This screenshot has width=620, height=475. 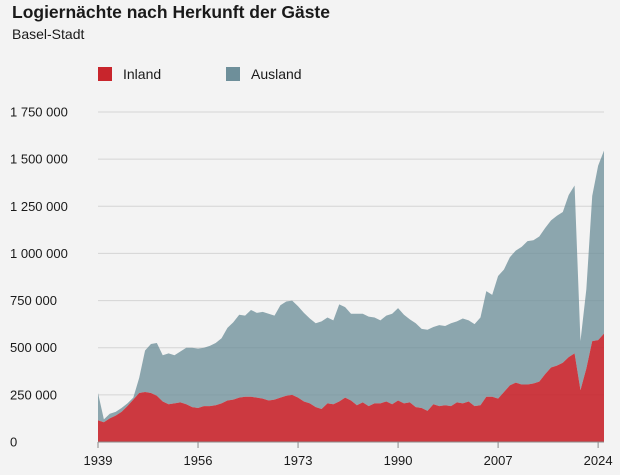 I want to click on y-tick-label: 1 000 000, so click(x=39, y=253).